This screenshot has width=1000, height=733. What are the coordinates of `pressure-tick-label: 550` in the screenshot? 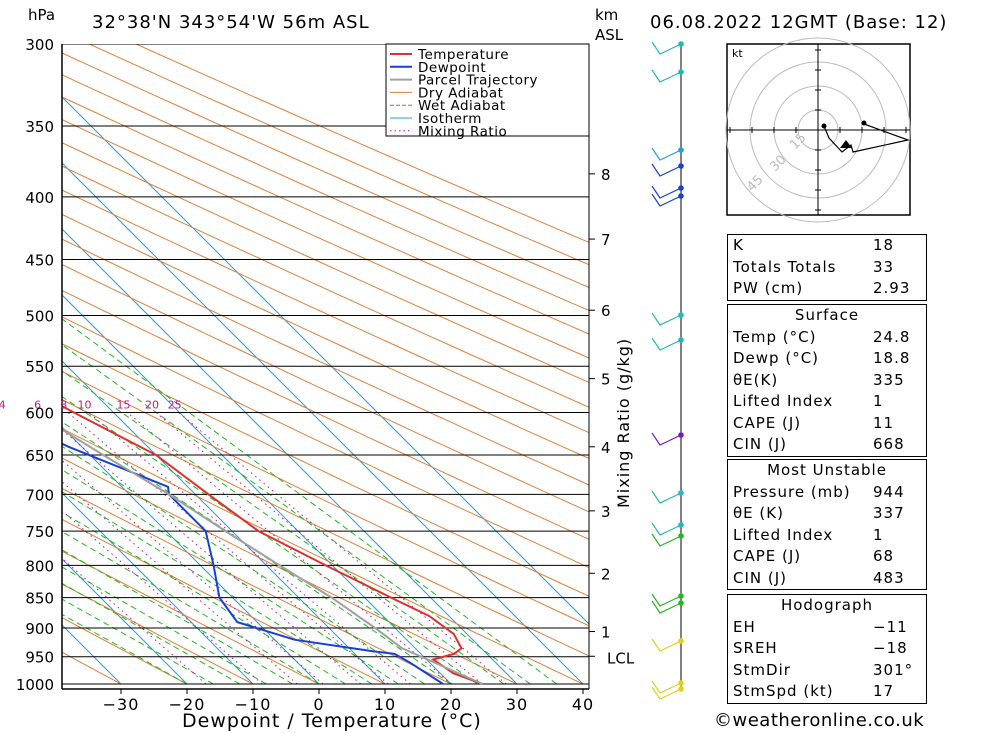 It's located at (39, 367).